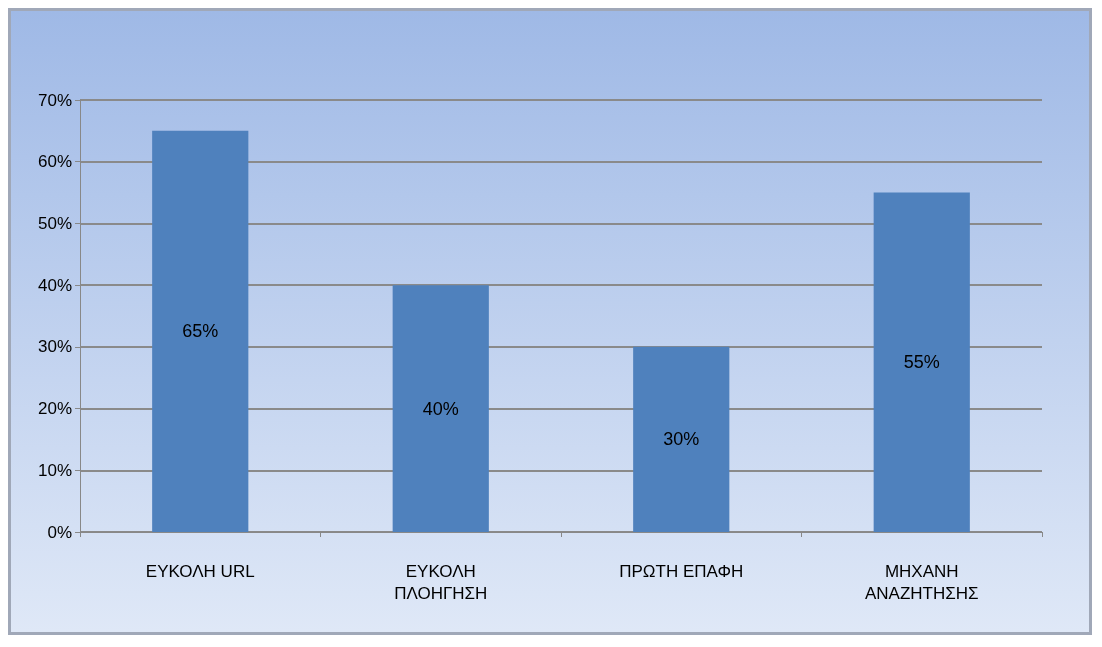 This screenshot has width=1102, height=647. What do you see at coordinates (921, 582) in the screenshot?
I see `x-tick-label: ΜΗΧΑΝΗ ΑΝΑΖΗΤΗΣΗΣ` at bounding box center [921, 582].